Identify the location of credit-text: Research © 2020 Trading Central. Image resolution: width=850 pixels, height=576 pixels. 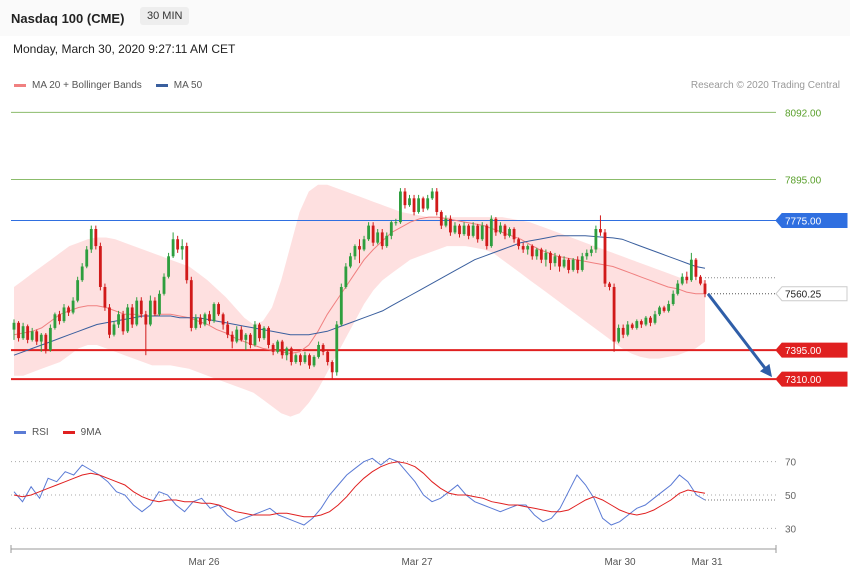
(765, 85).